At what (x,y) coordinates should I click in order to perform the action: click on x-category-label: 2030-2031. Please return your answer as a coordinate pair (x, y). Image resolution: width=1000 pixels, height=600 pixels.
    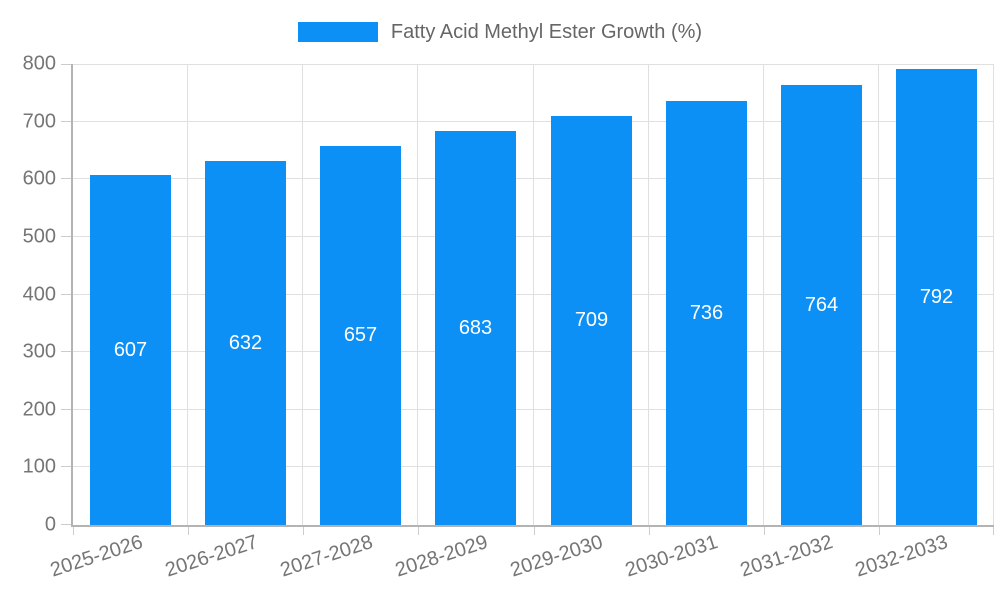
    Looking at the image, I should click on (672, 556).